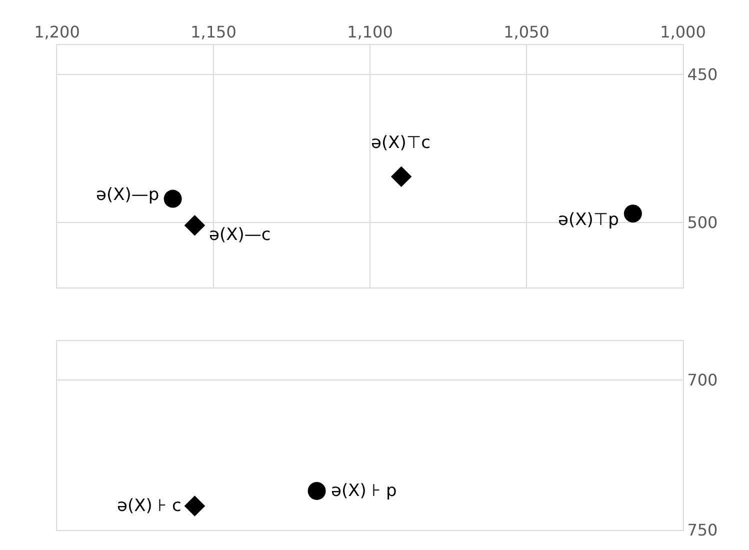 The width and height of the screenshot is (749, 550). Describe the element at coordinates (213, 32) in the screenshot. I see `x-tick-label: 1,150` at that location.